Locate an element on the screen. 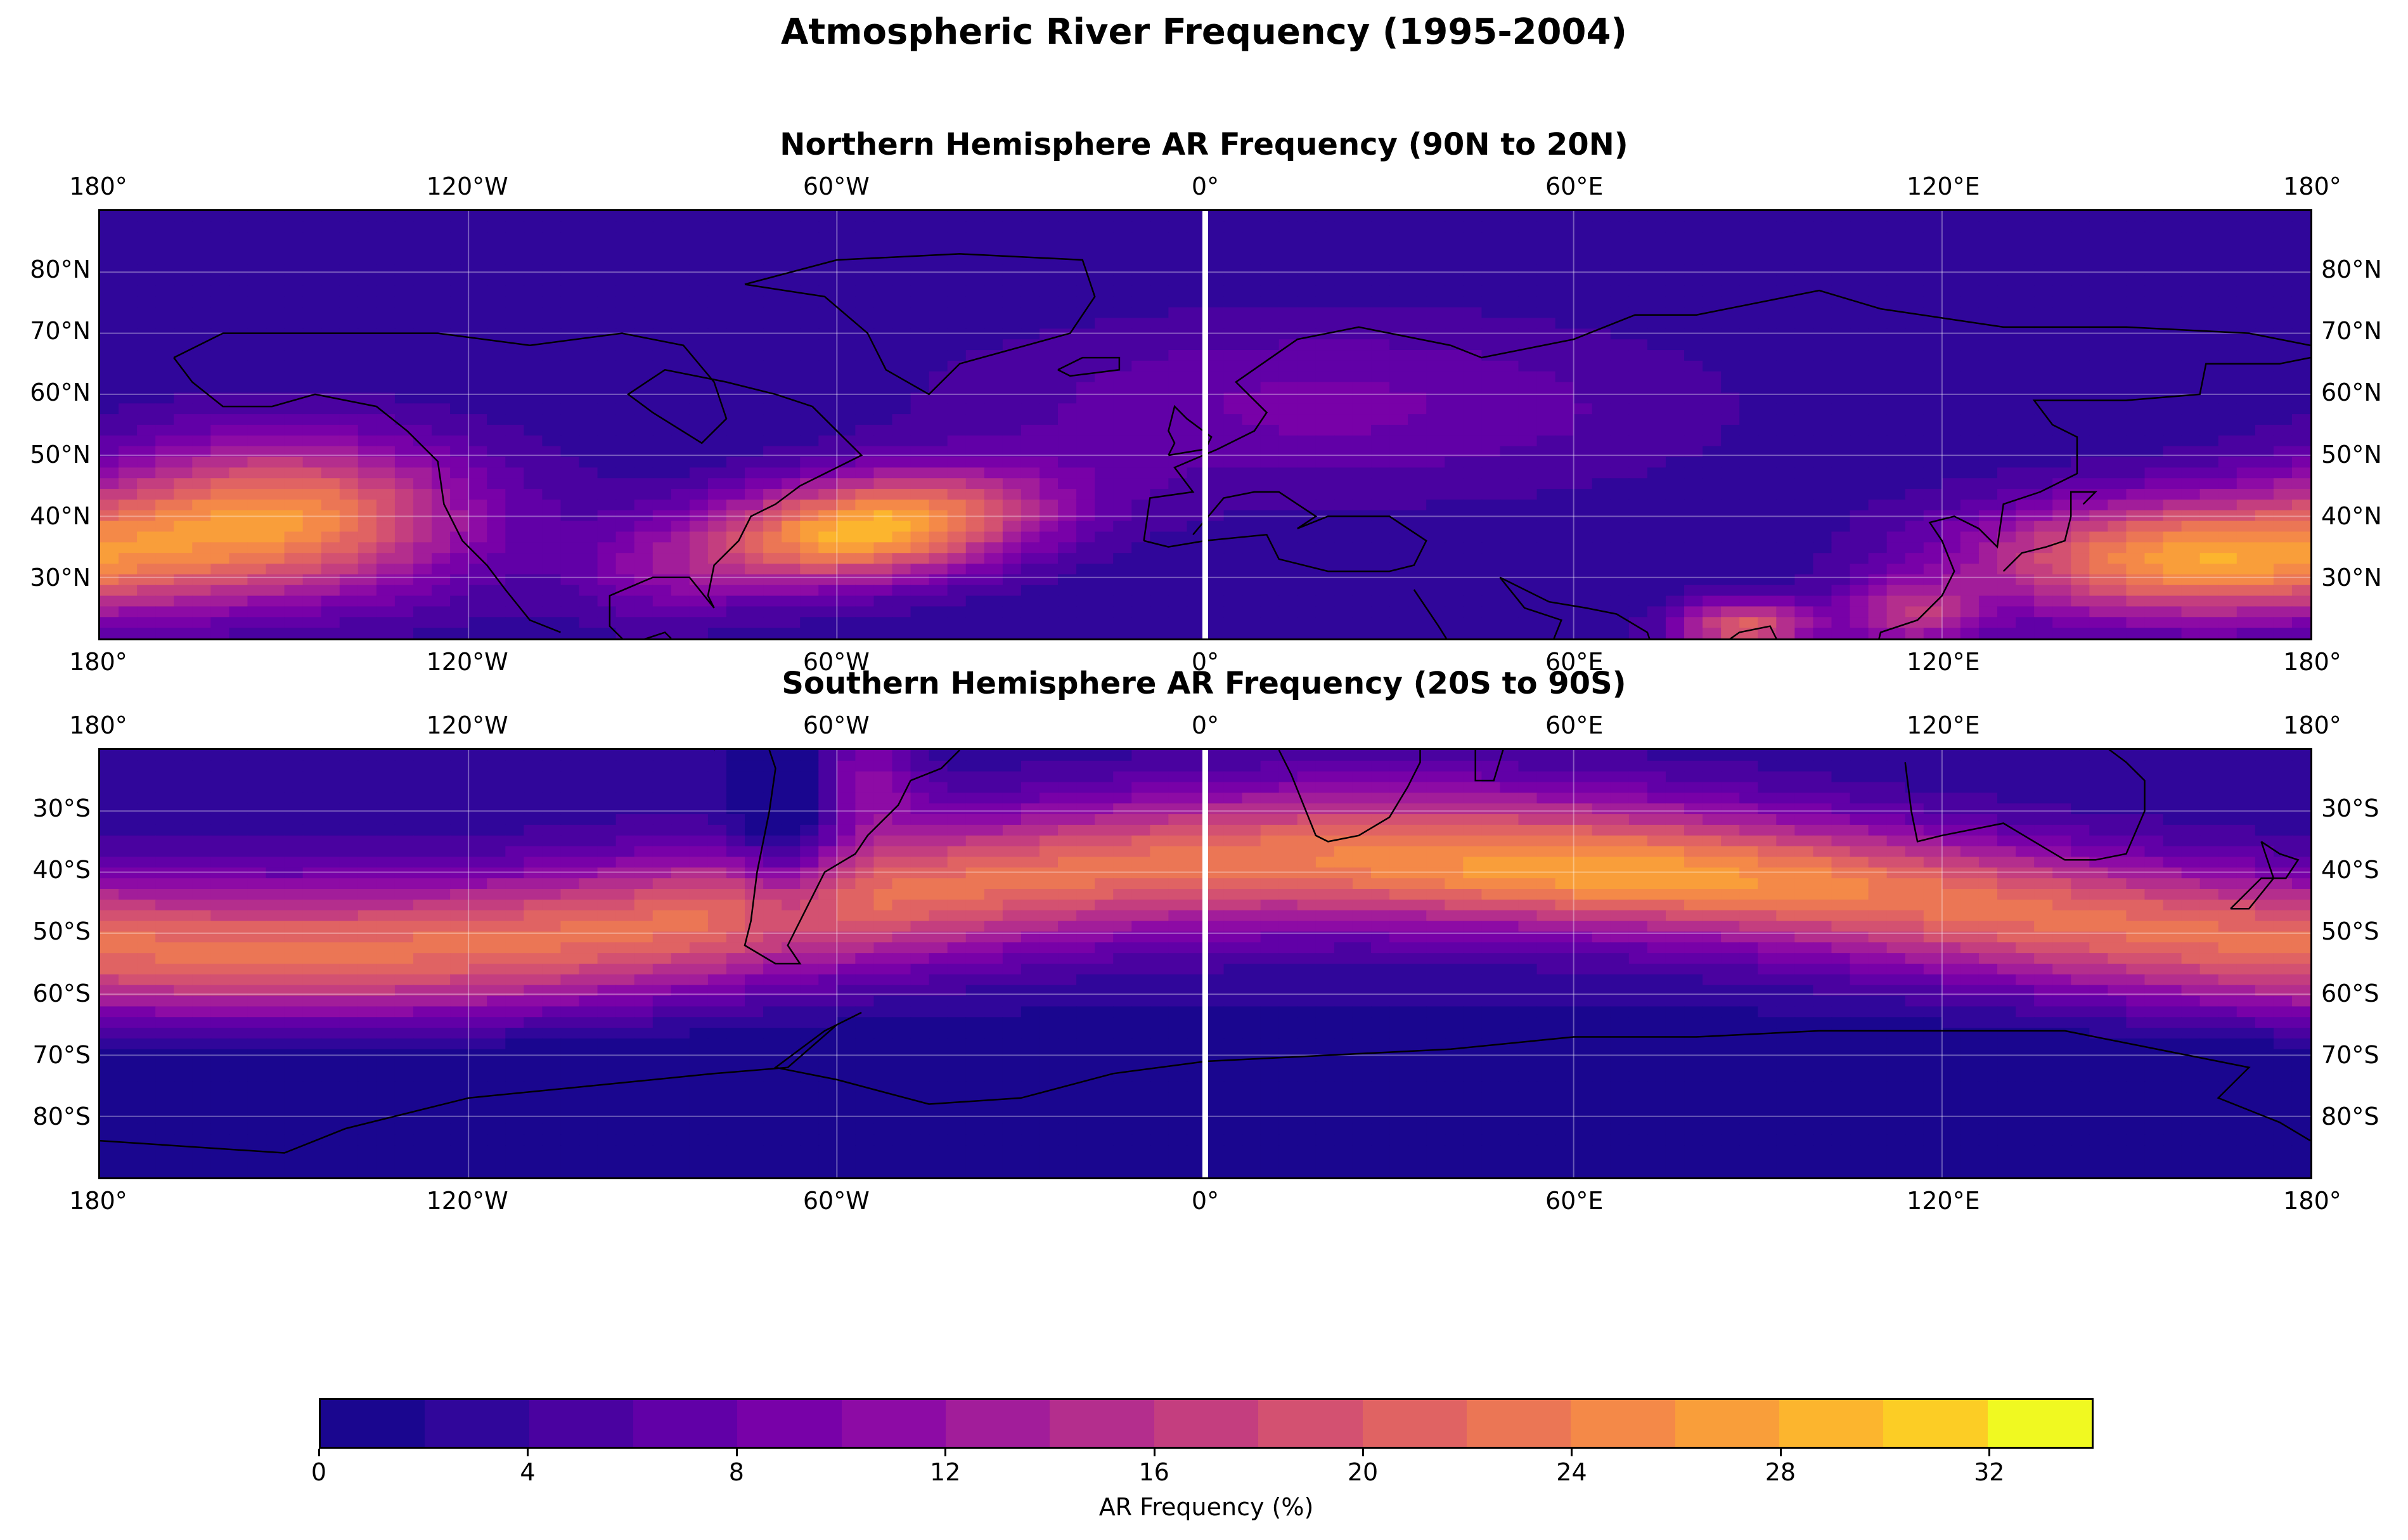 The height and width of the screenshot is (1540, 2408). lat-tick-left: 70°N is located at coordinates (61, 331).